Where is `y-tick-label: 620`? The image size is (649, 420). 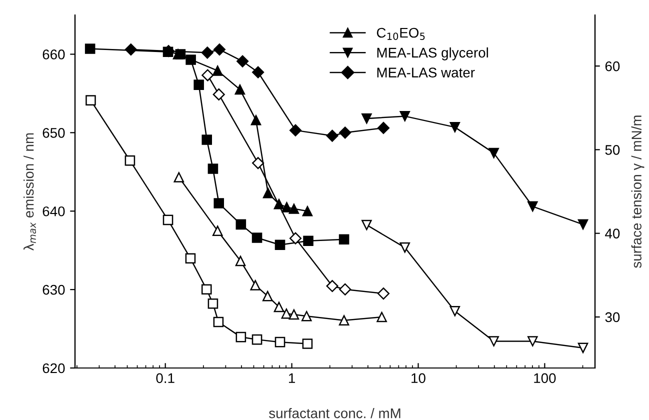
y-tick-label: 620 is located at coordinates (53, 368).